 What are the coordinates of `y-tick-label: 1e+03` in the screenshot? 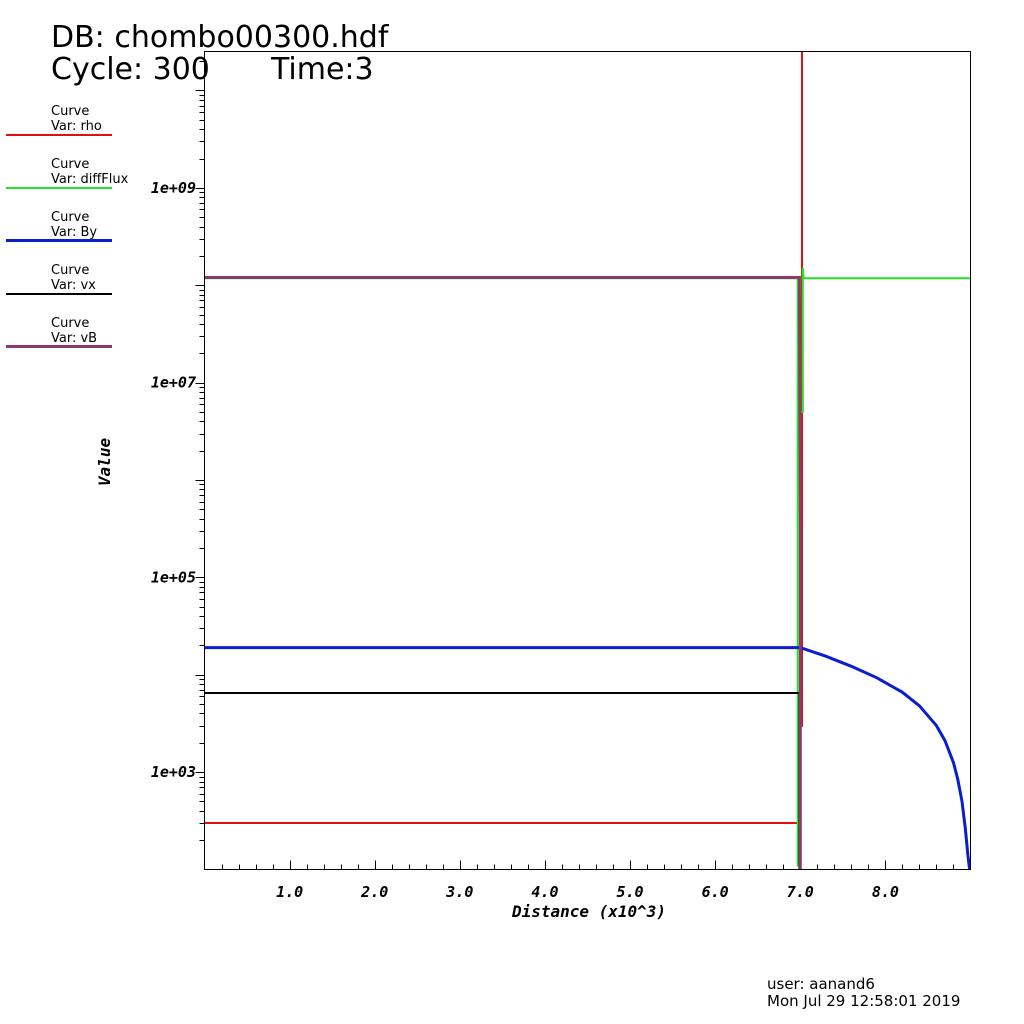 It's located at (173, 772).